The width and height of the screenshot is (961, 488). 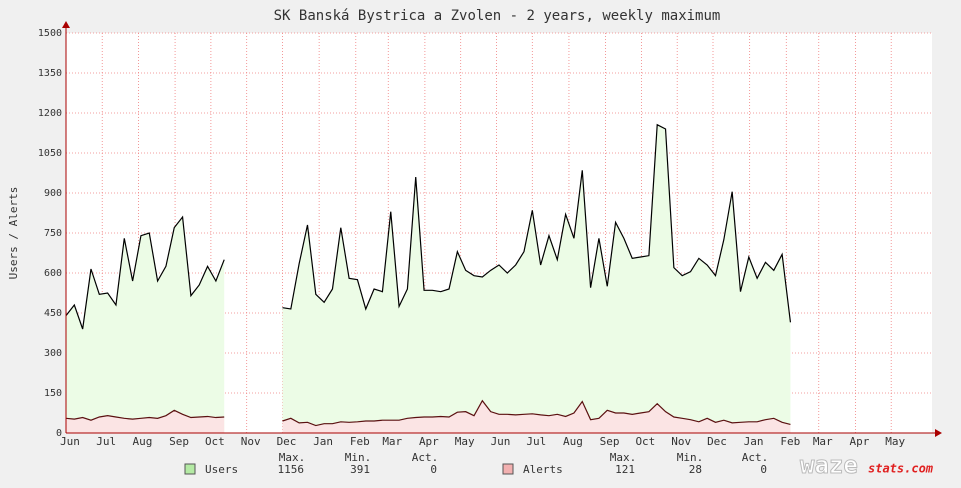 I want to click on y-axis-label: Users / Alerts, so click(x=13, y=233).